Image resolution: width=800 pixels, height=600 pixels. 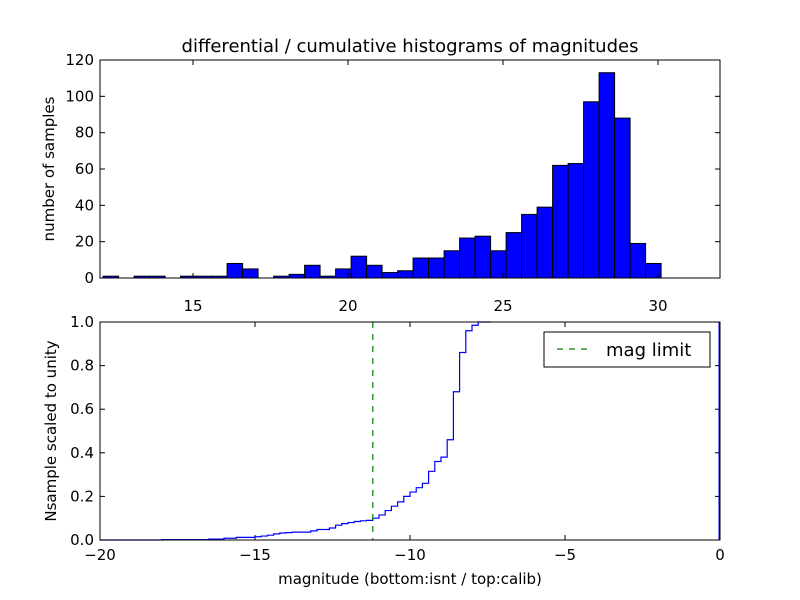 What do you see at coordinates (84, 205) in the screenshot?
I see `y-tick-label: 40` at bounding box center [84, 205].